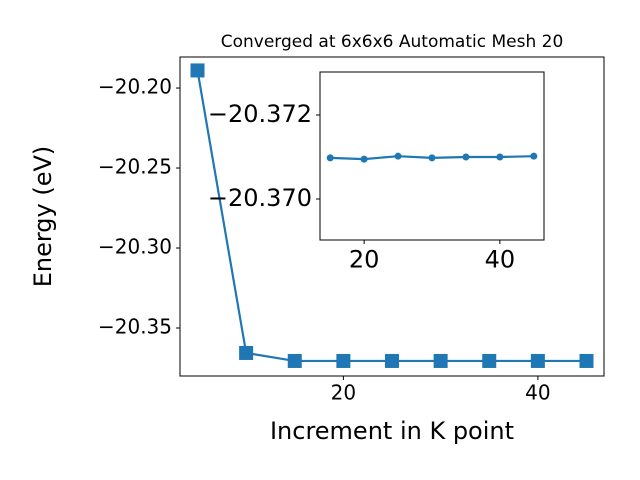  I want to click on y-tick-label: −20.372, so click(260, 114).